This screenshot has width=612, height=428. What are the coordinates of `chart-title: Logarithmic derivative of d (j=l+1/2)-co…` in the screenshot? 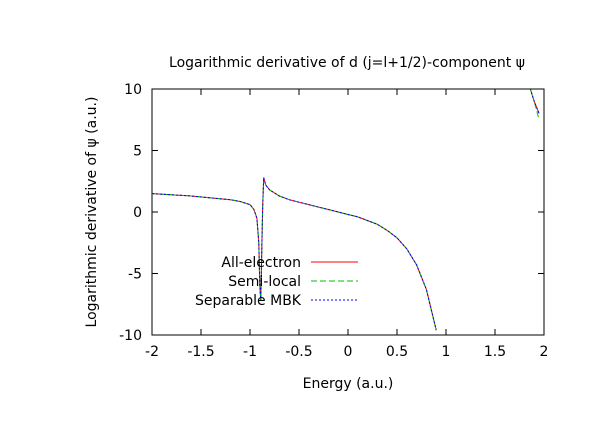 It's located at (347, 63).